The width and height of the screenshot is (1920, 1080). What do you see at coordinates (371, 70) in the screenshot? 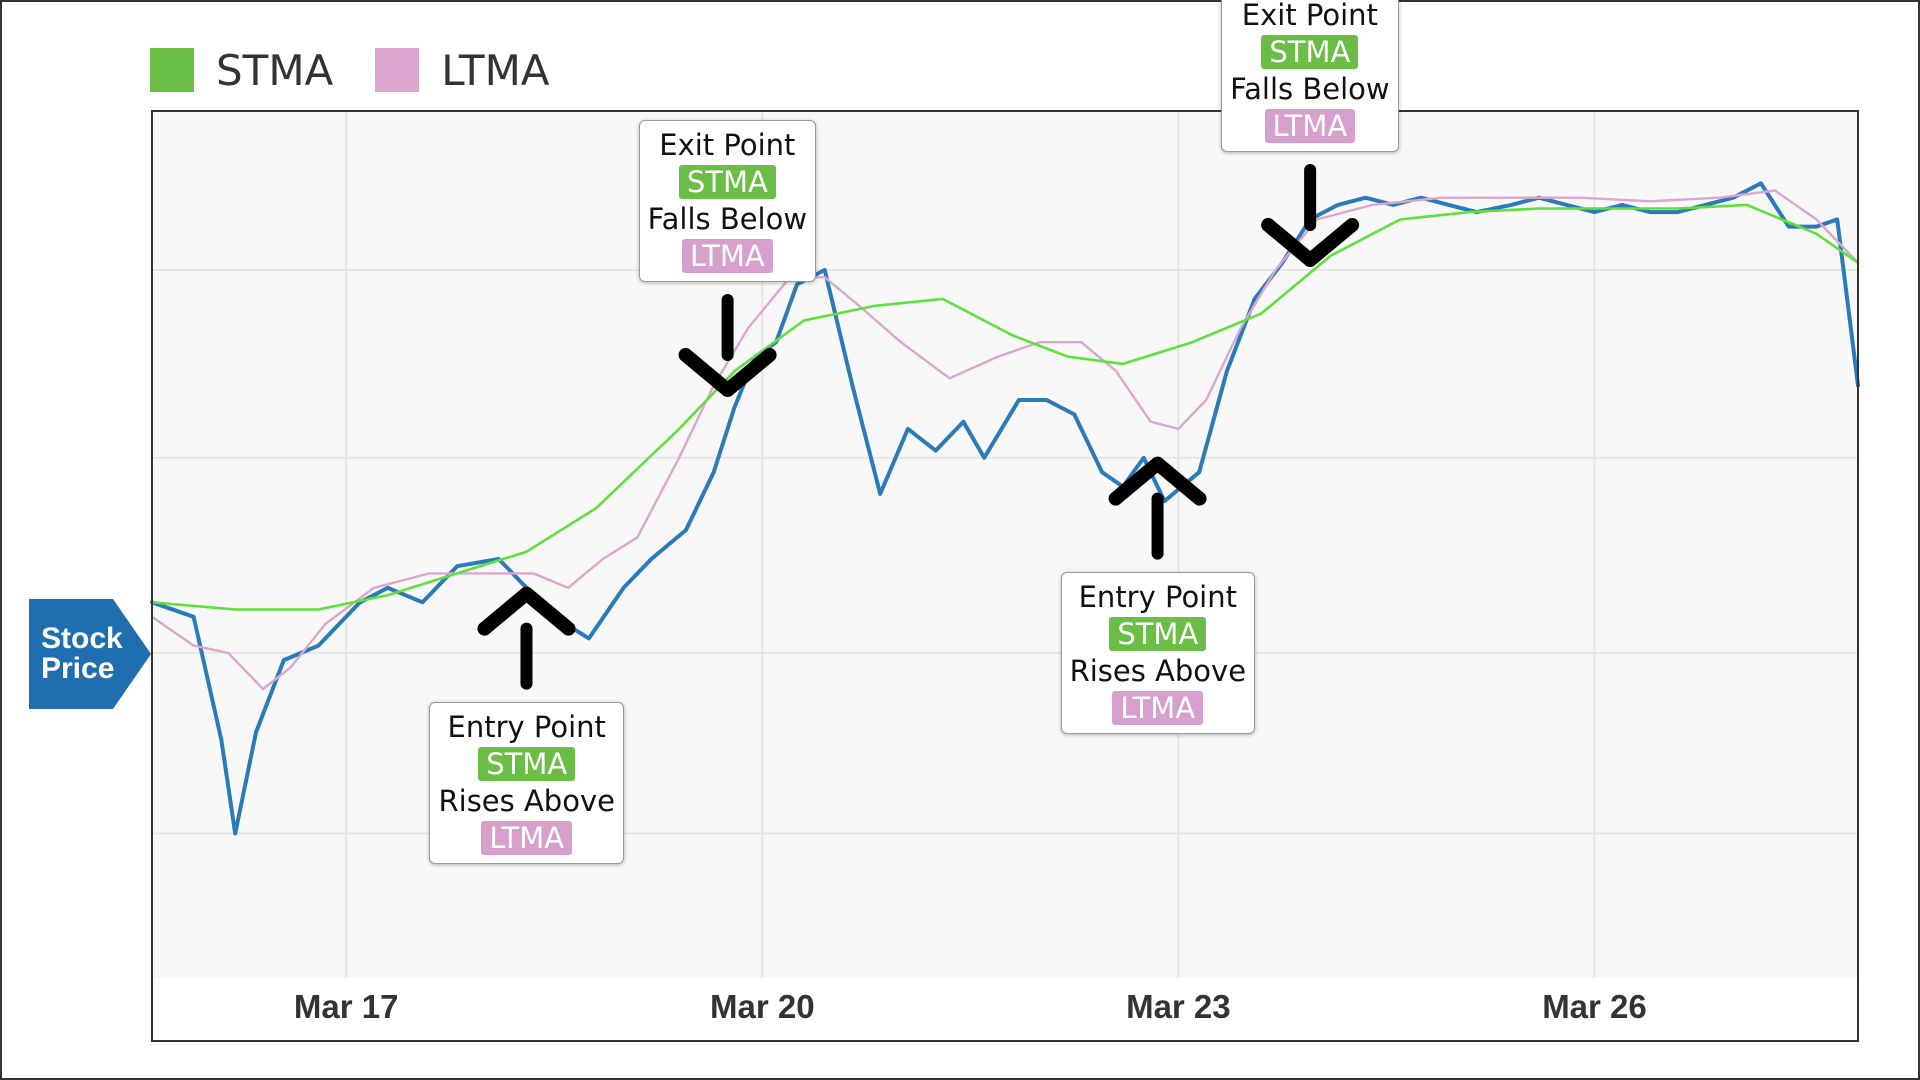
I see `legend: STMA LTMA` at bounding box center [371, 70].